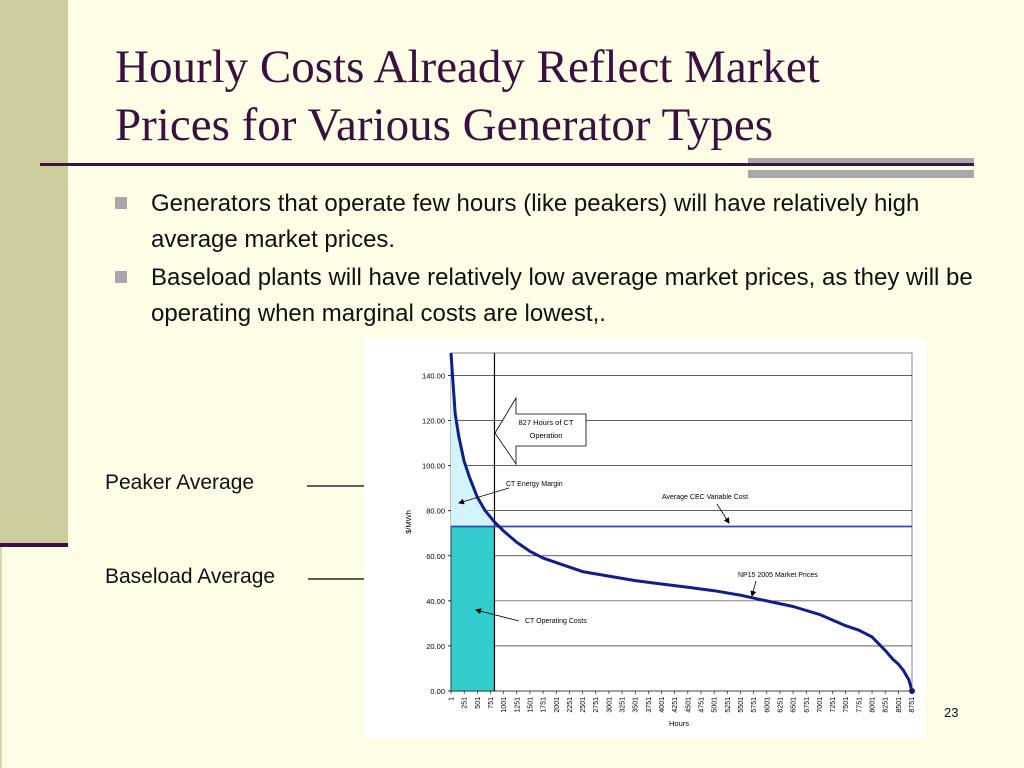 This screenshot has width=1024, height=768. What do you see at coordinates (497, 615) in the screenshot?
I see `ct-operating-costs-arrow` at bounding box center [497, 615].